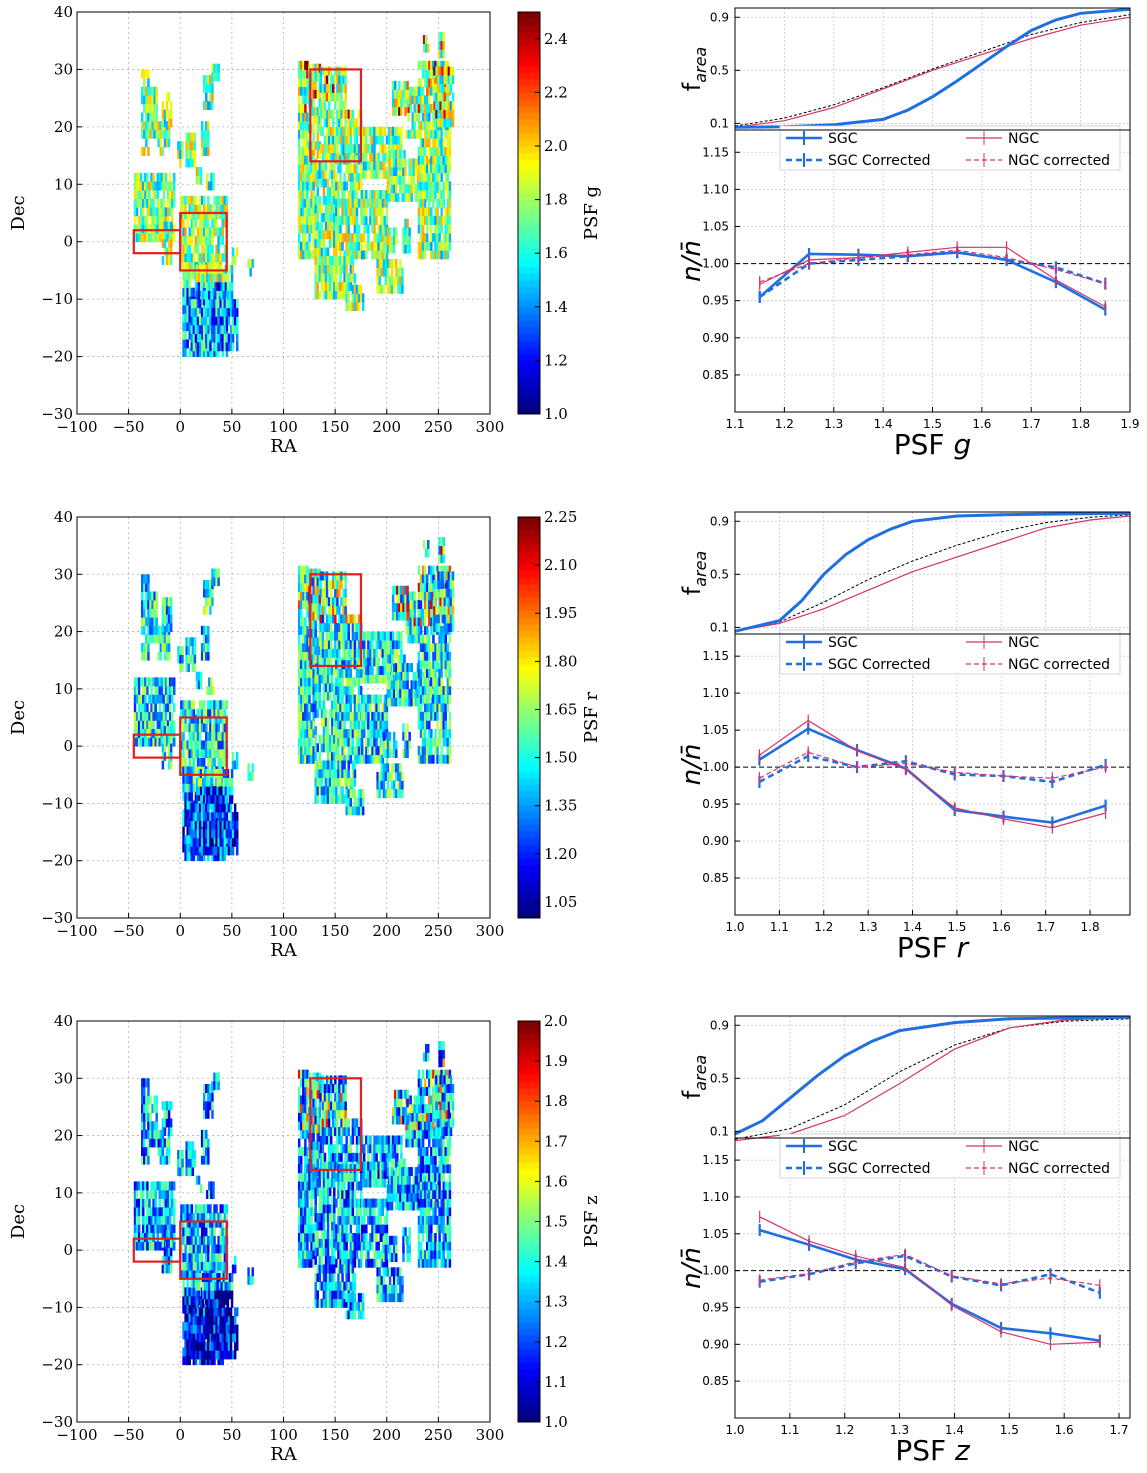 This screenshot has width=1147, height=1473. I want to click on colorbar-segment, so click(529, 203).